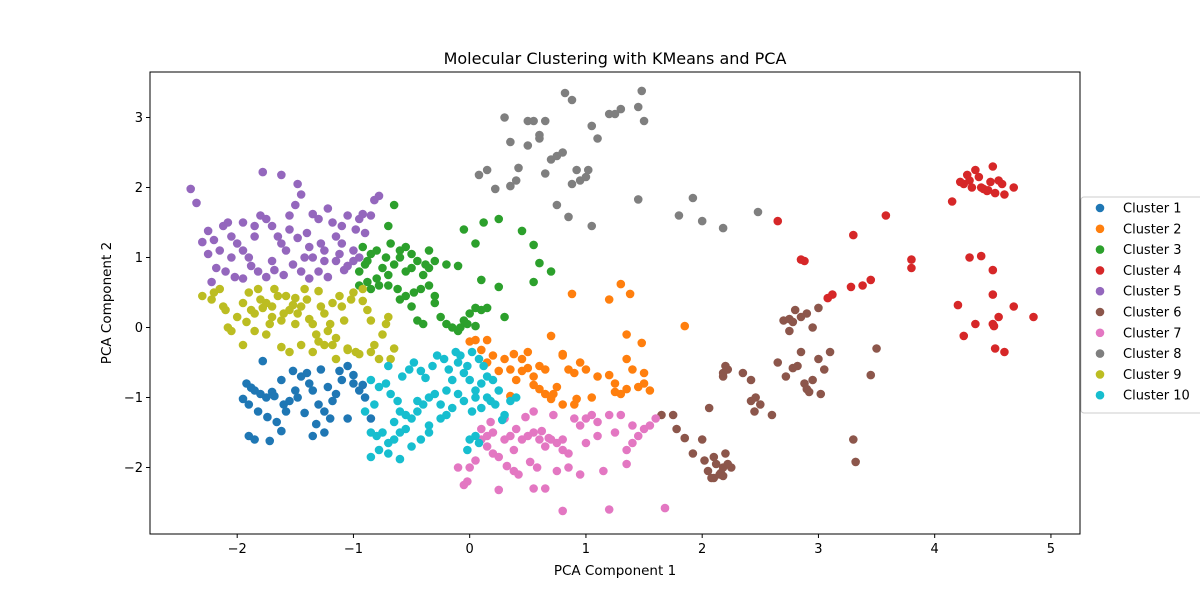 This screenshot has width=1200, height=600. Describe the element at coordinates (1152, 375) in the screenshot. I see `legend-label: Cluster 9` at that location.